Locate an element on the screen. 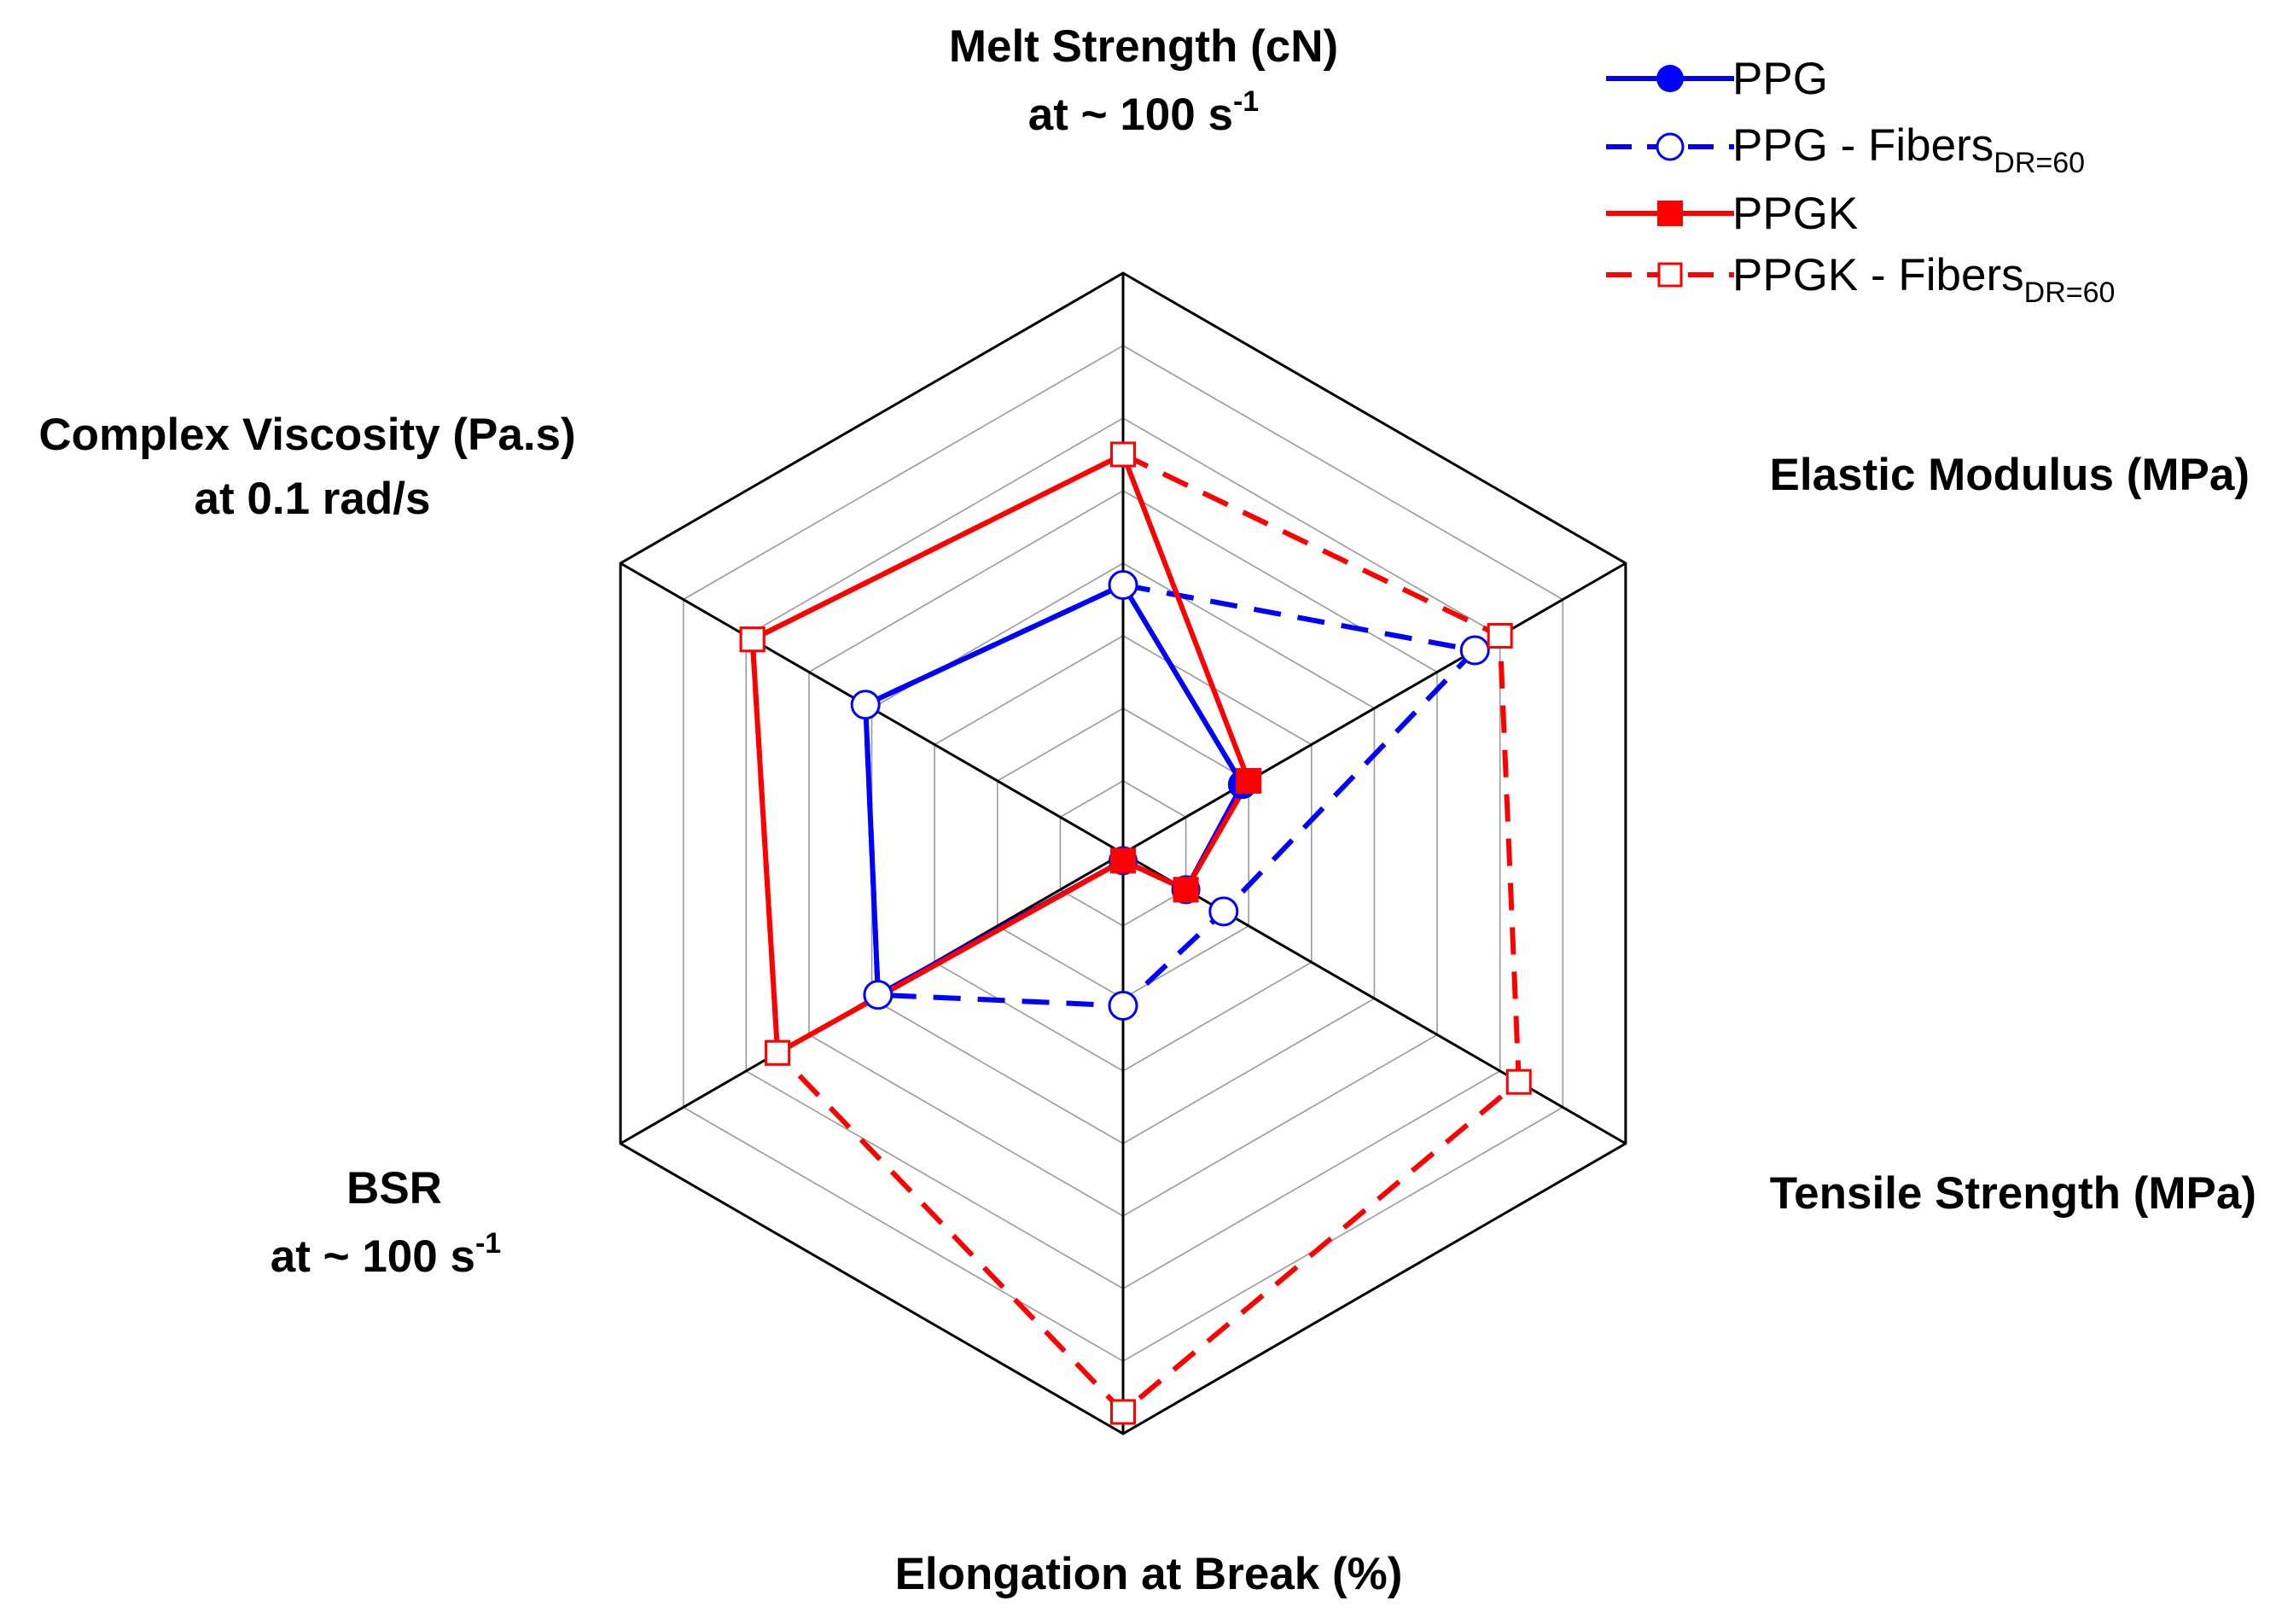  legend-item-ppg: PPG is located at coordinates (1717, 79).